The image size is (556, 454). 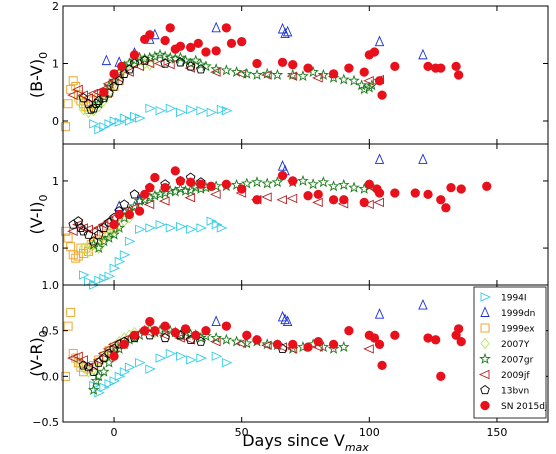 I want to click on x-axis-label: Days since Vmax, so click(x=305, y=442).